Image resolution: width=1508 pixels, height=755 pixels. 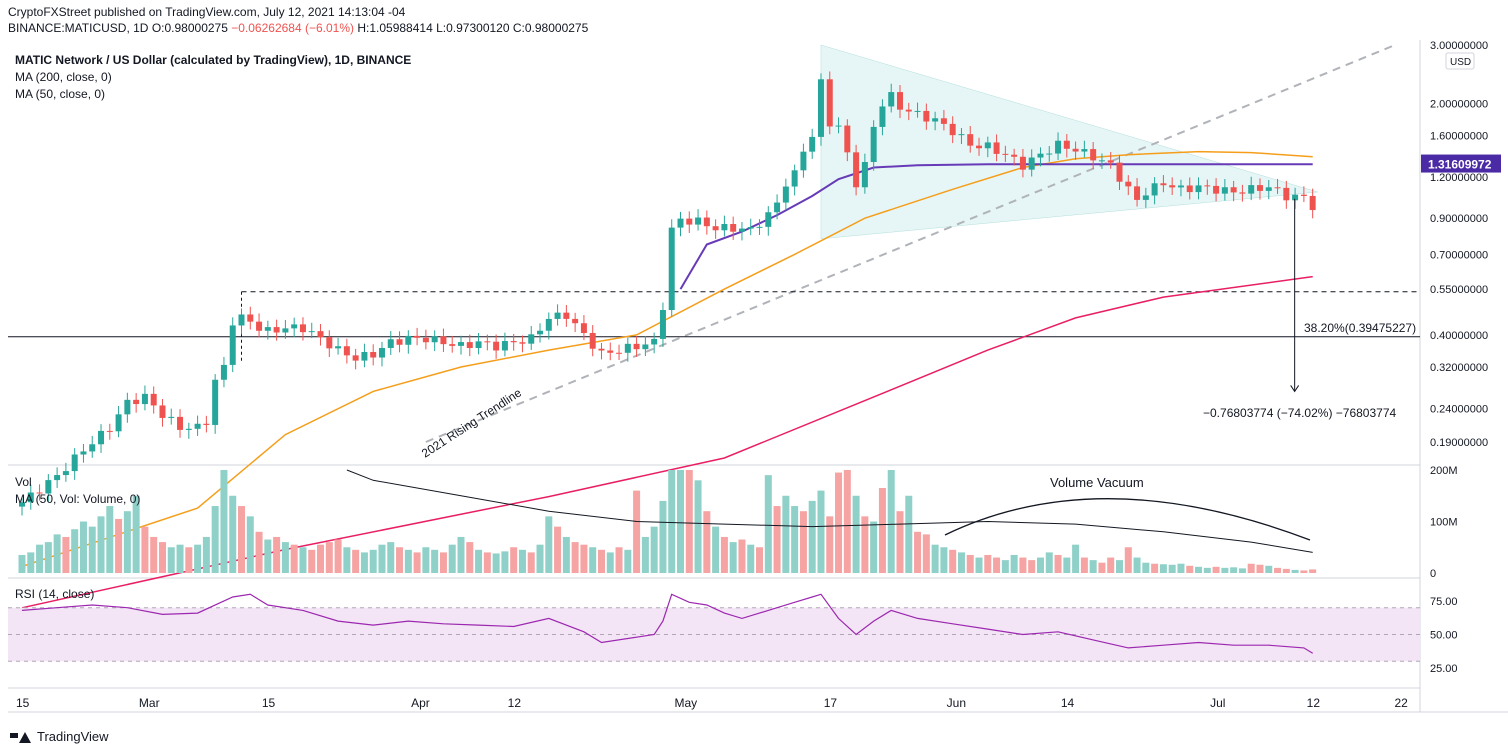 I want to click on legend-ma50: MA (50, close, 0), so click(x=60, y=94).